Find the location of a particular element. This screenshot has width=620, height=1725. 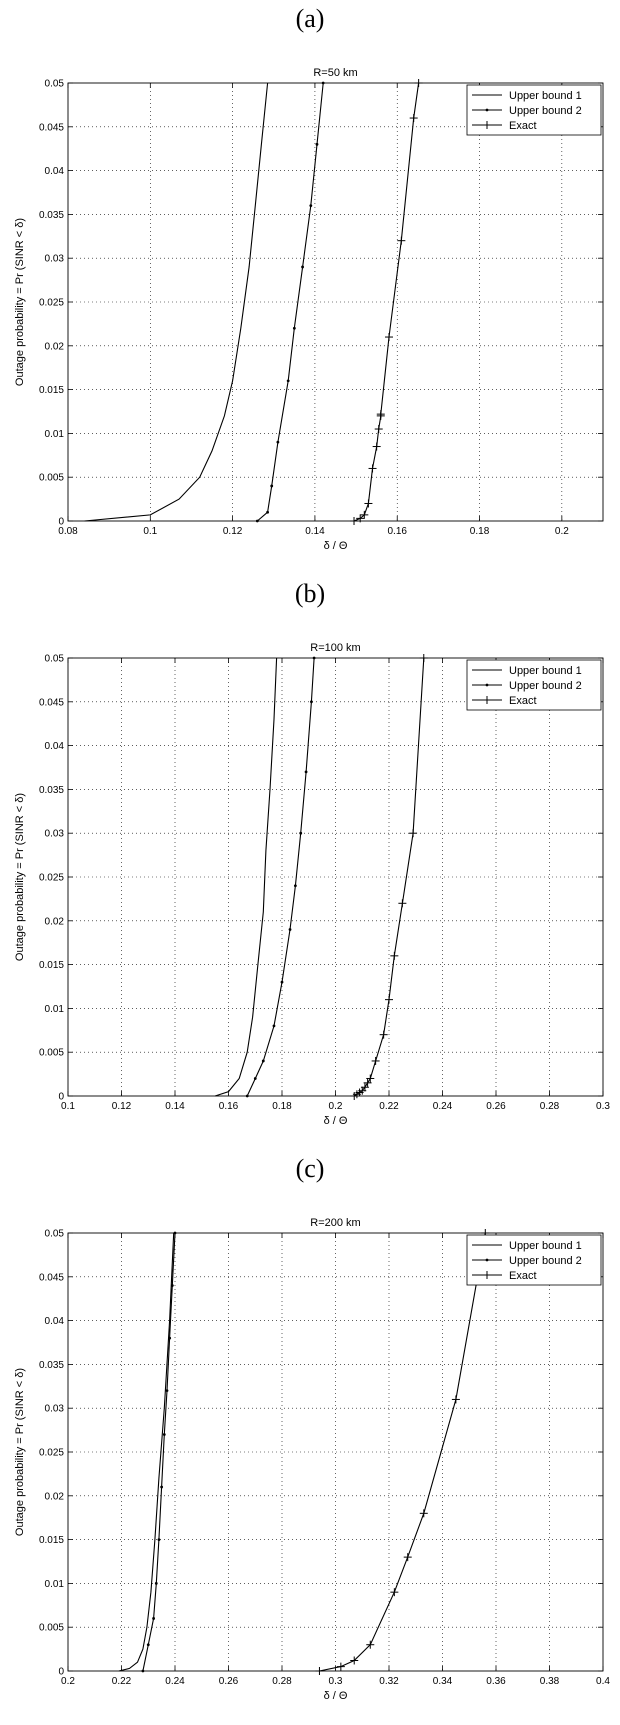

x-tick-label: 0.3 is located at coordinates (603, 1106).